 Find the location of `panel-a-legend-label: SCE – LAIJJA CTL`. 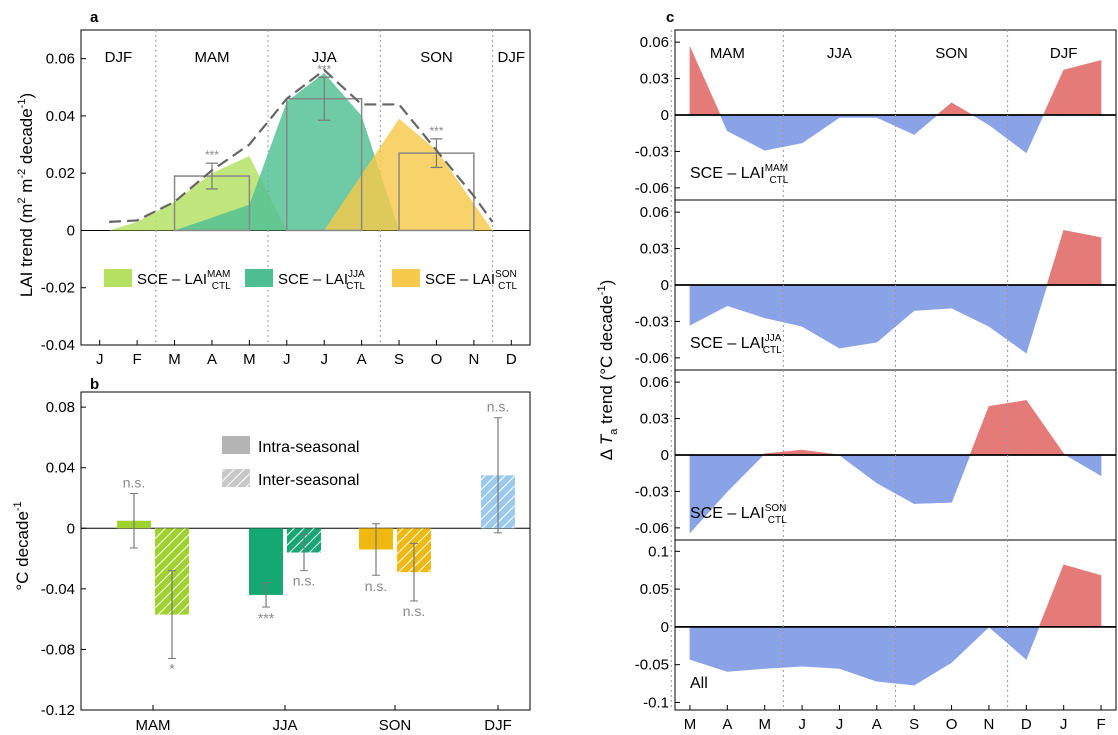

panel-a-legend-label: SCE – LAIJJA CTL is located at coordinates (321, 280).